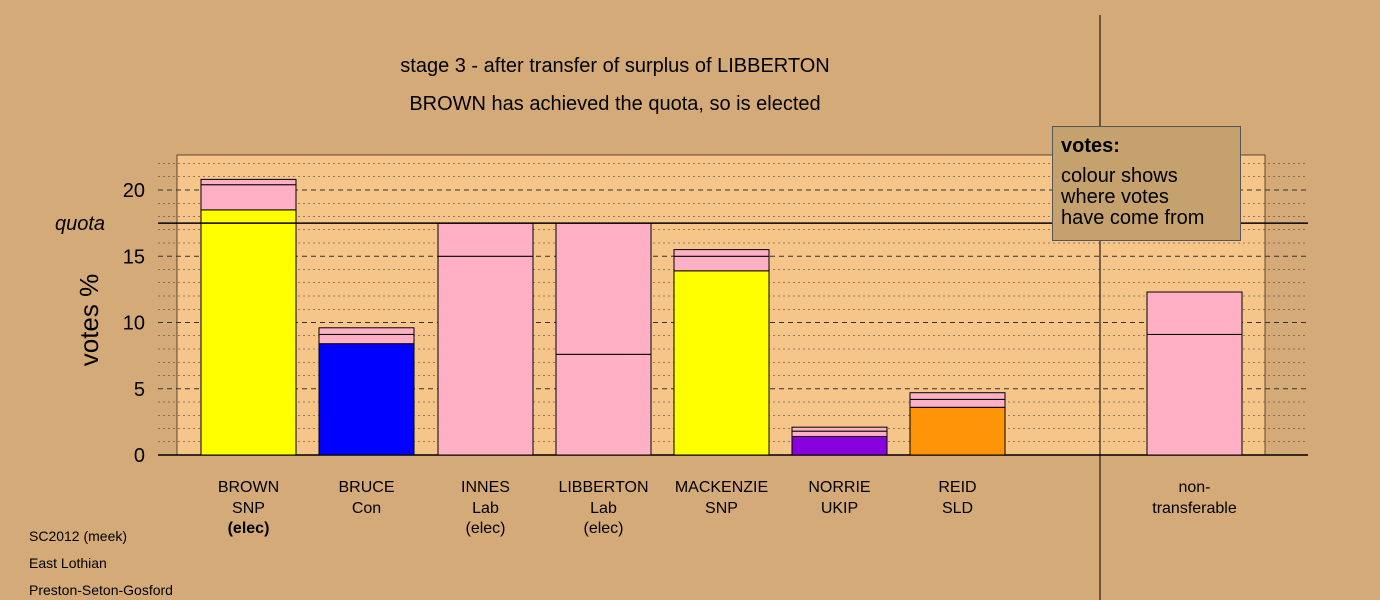 This screenshot has width=1380, height=600. I want to click on y-tick-label: 5, so click(139, 390).